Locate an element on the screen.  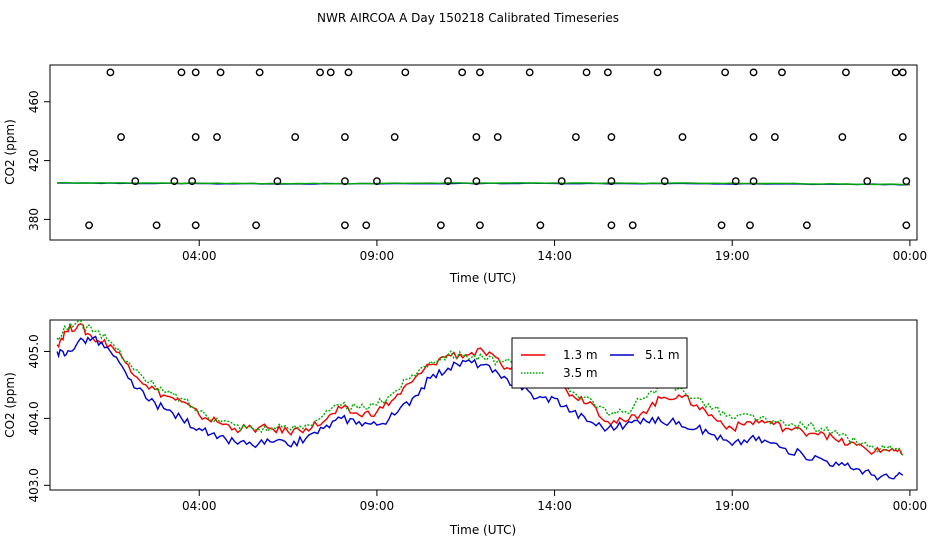
top-series-lines is located at coordinates (483, 183).